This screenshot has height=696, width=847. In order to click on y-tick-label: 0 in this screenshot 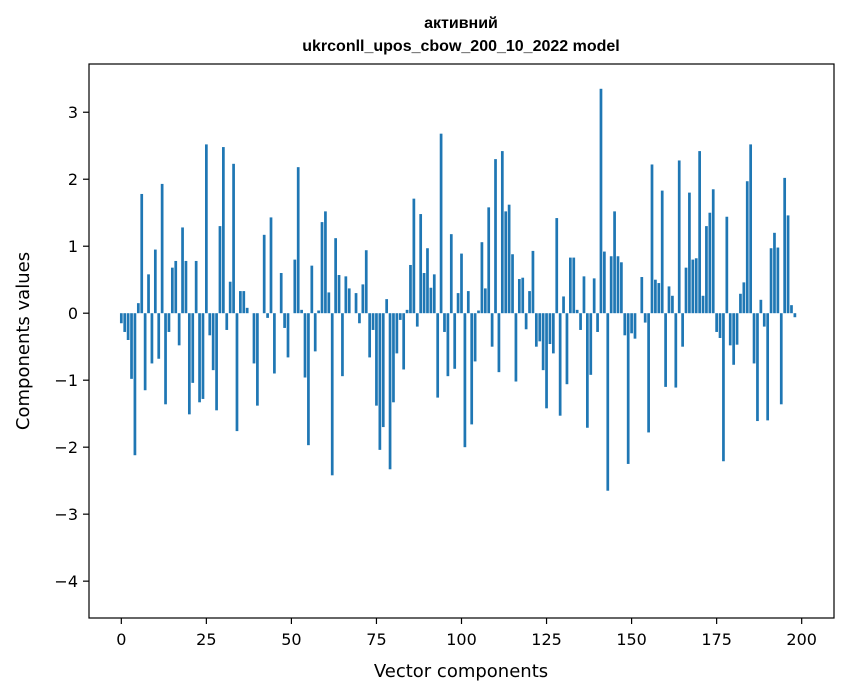, I will do `click(73, 313)`.